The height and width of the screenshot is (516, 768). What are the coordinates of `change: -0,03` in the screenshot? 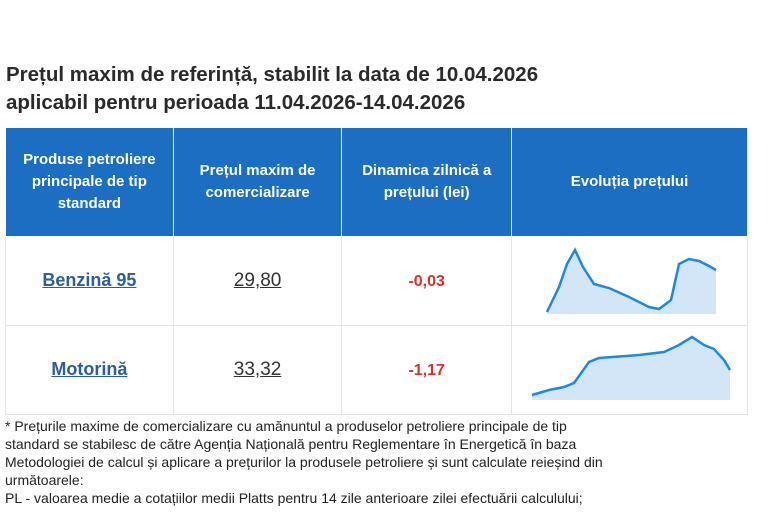 It's located at (426, 281).